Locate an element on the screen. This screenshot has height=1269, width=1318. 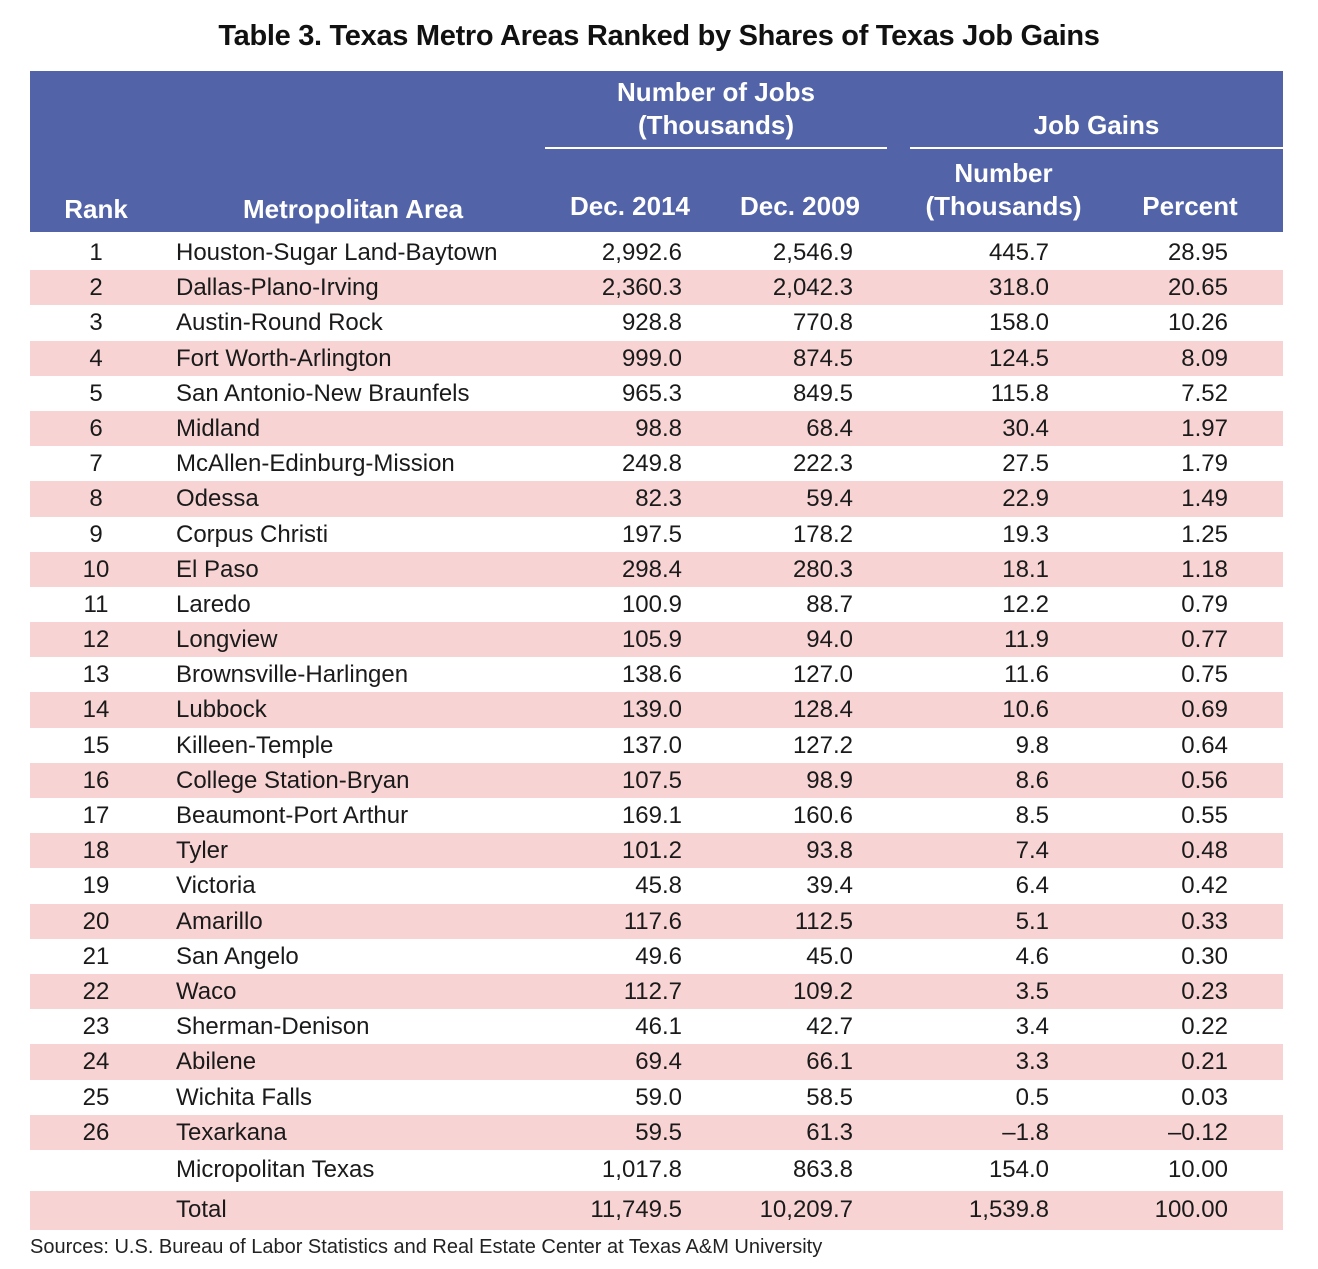
gain-number-cell: 115.8 is located at coordinates (1019, 393).